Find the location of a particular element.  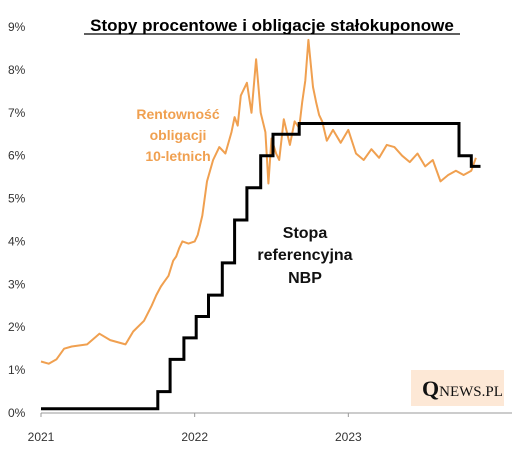

y-tick-label: 3% is located at coordinates (17, 284).